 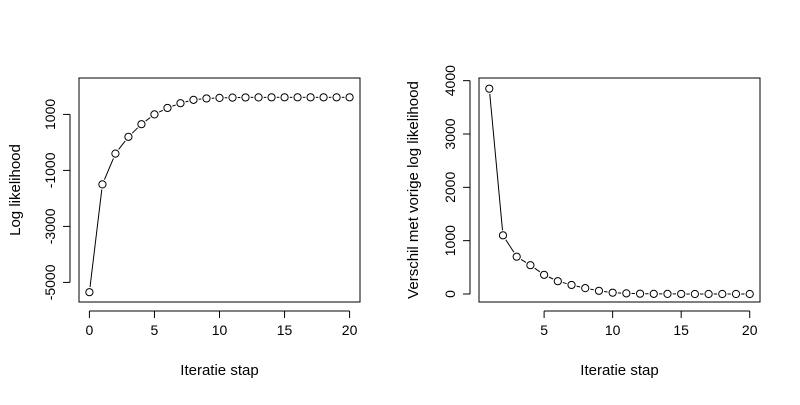 What do you see at coordinates (50, 170) in the screenshot?
I see `y-tick-label: -1000` at bounding box center [50, 170].